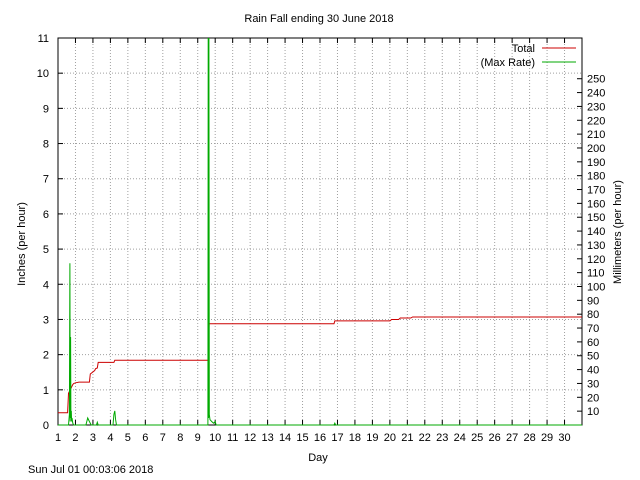 The image size is (640, 480). I want to click on x-tick-label: 19, so click(372, 438).